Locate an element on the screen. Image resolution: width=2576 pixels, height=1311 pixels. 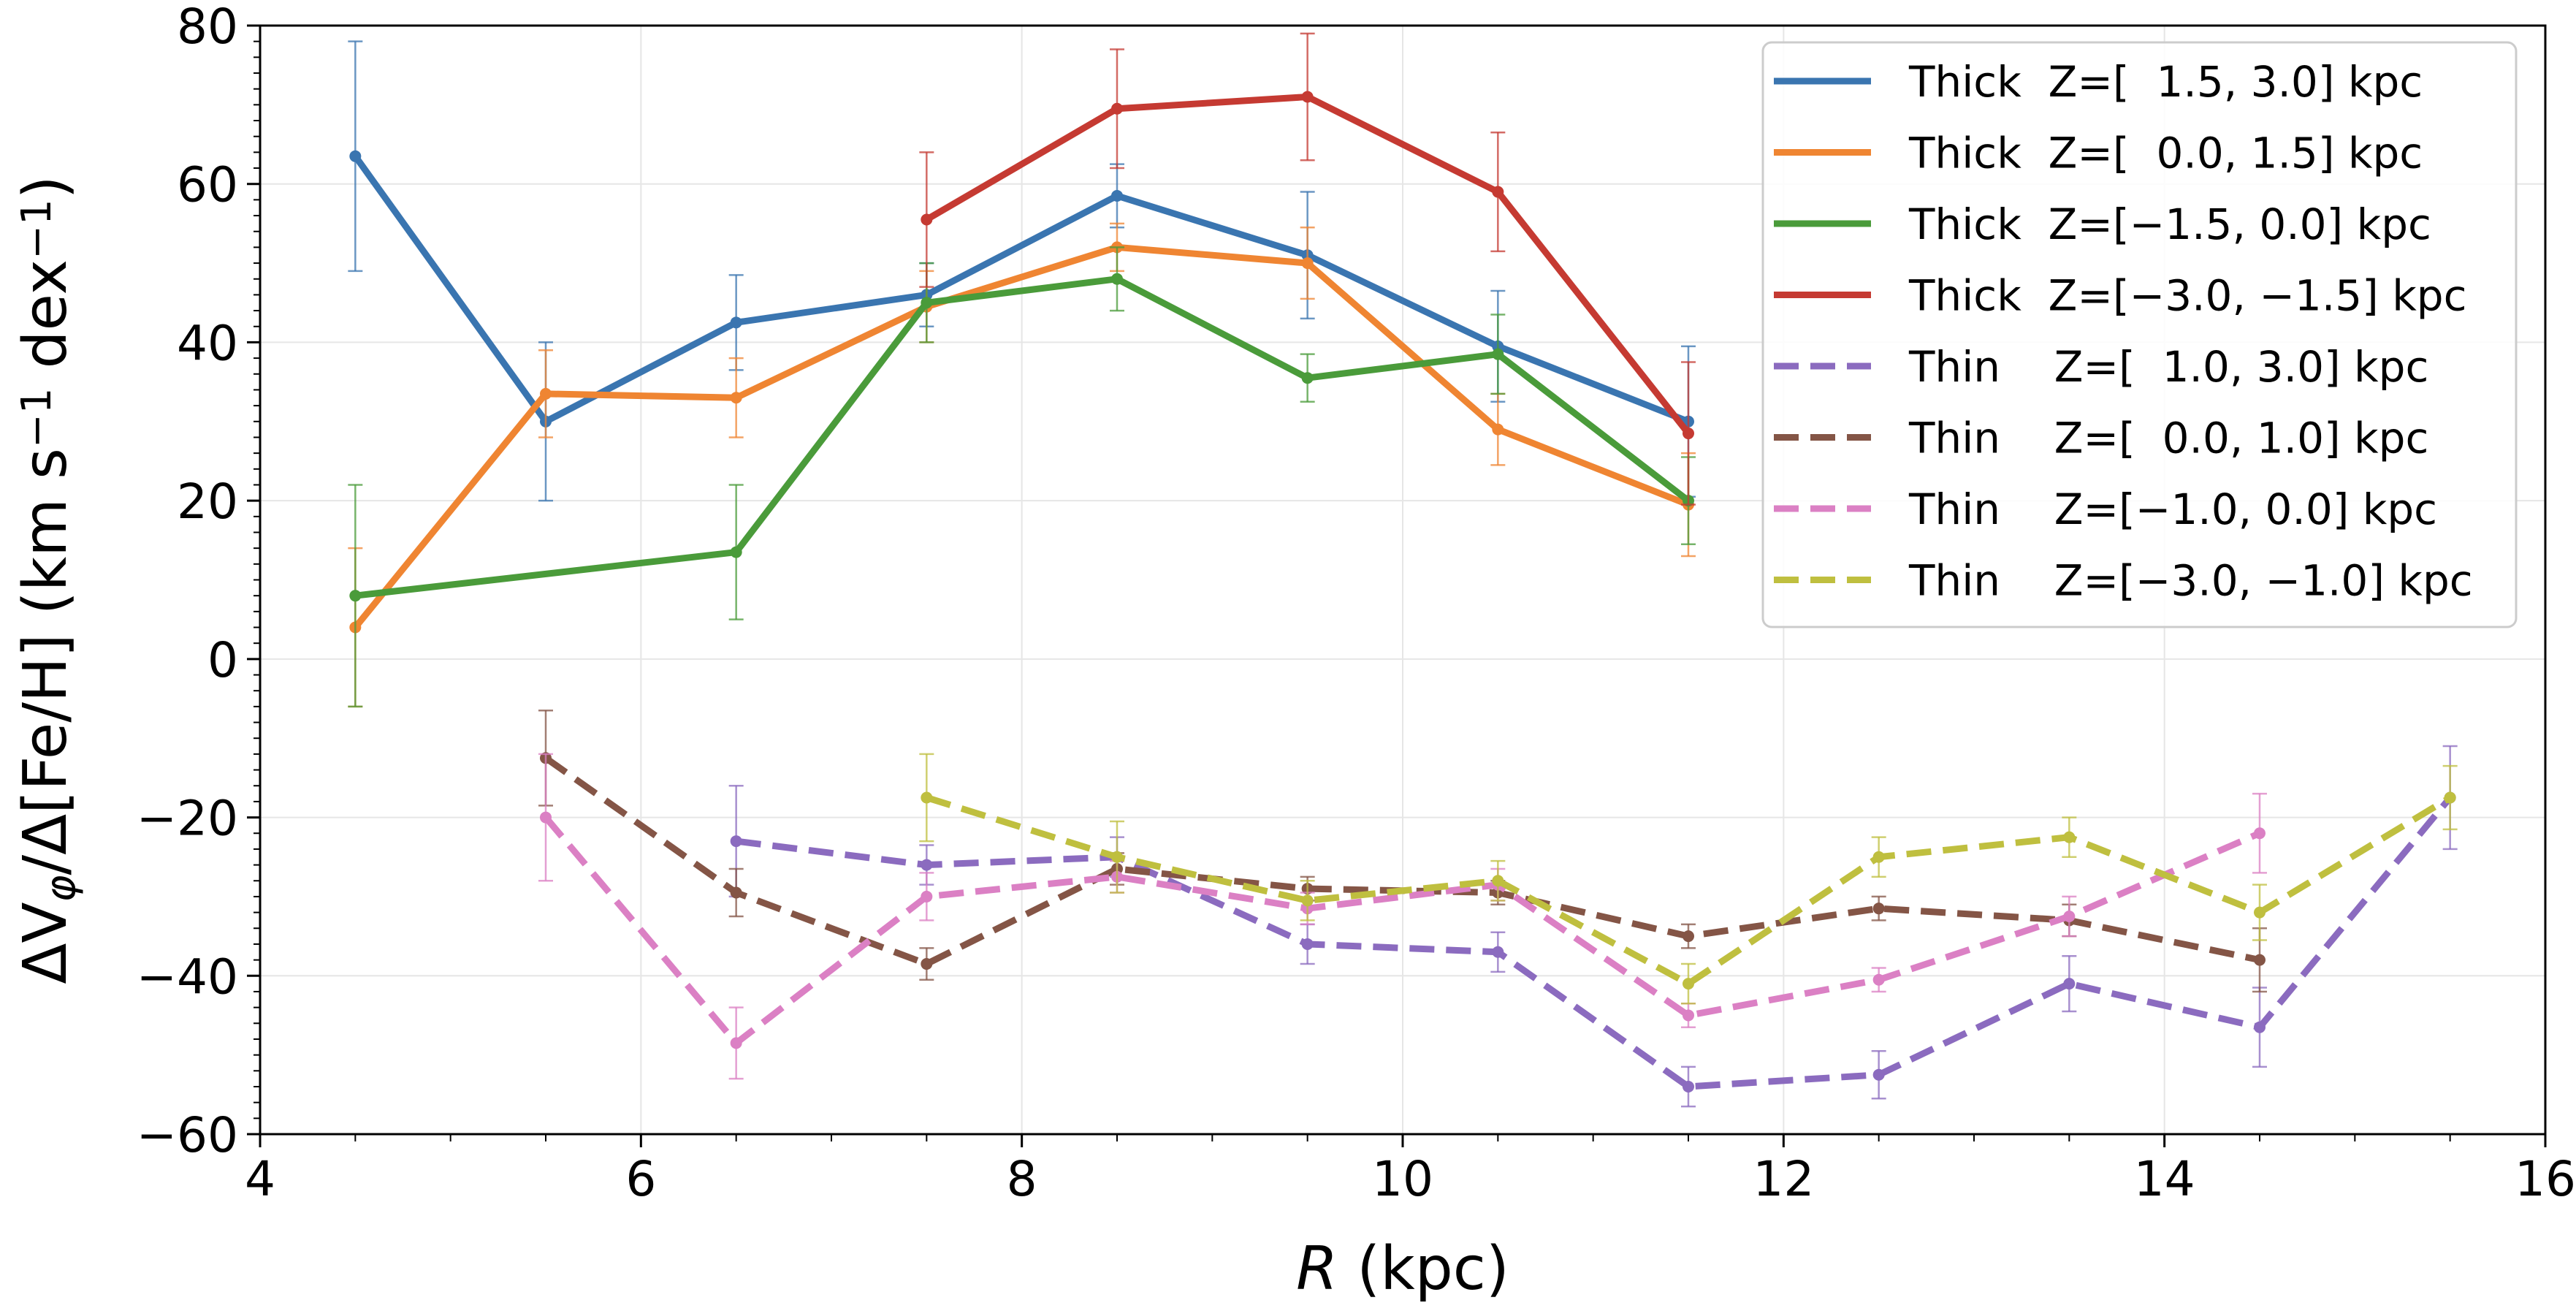
legend-label: Thin Z=[ 0.0, 1.0] kpc is located at coordinates (2168, 438).